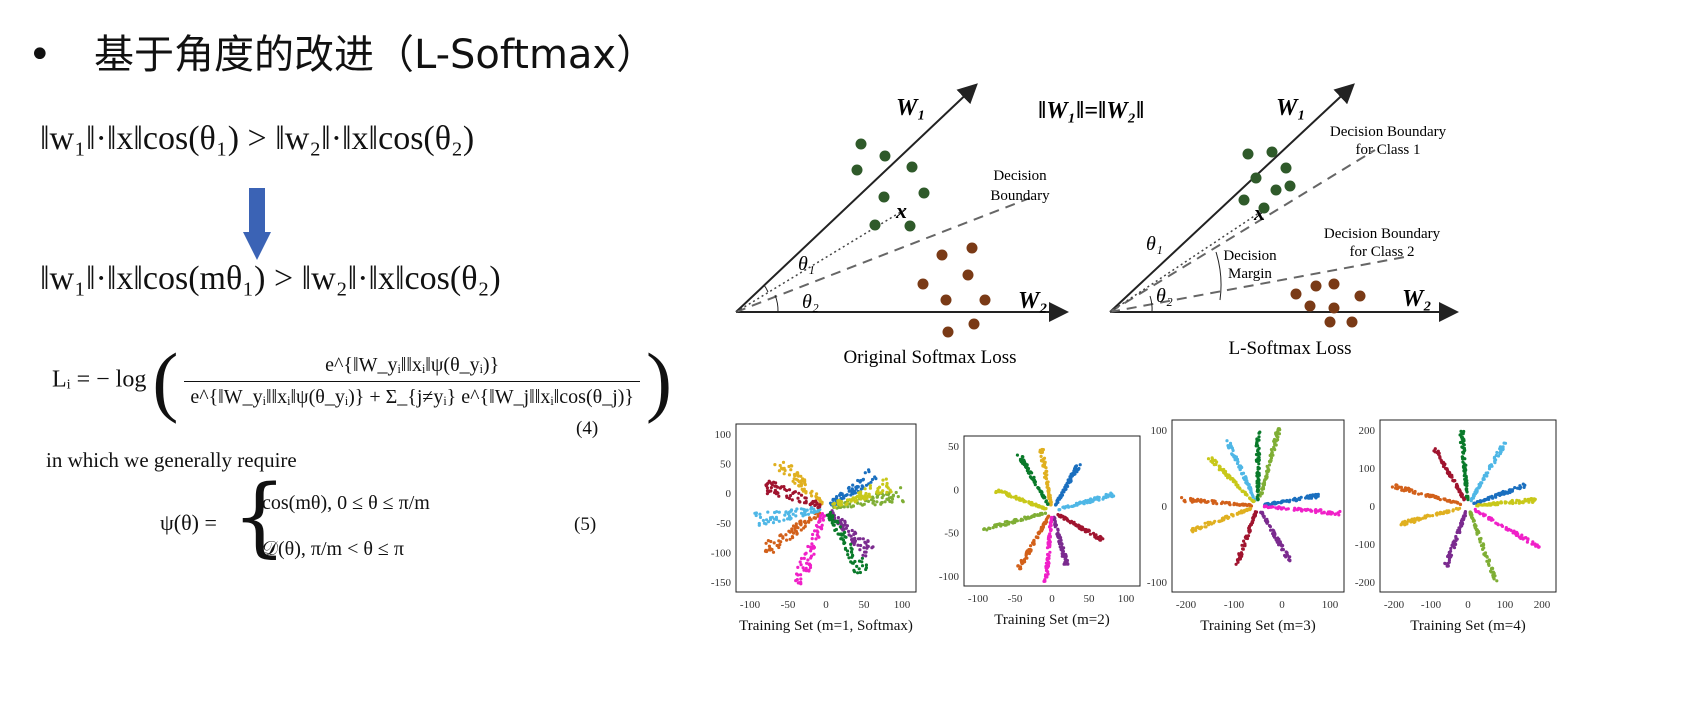 Image resolution: width=1685 pixels, height=709 pixels. I want to click on theta2-arc, so click(776, 303).